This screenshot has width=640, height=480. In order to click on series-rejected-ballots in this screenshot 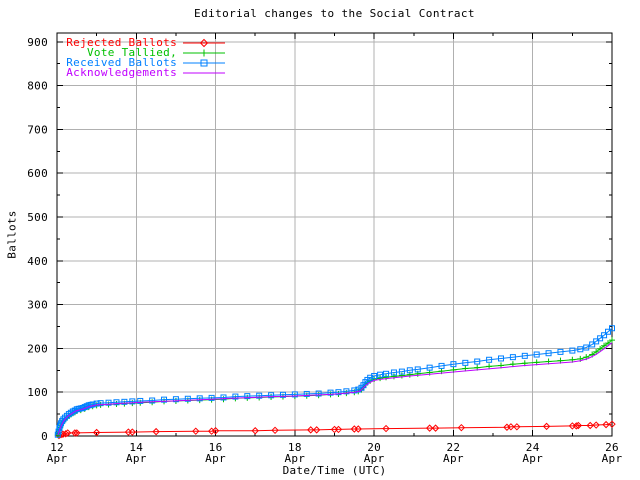, I will do `click(335, 430)`.